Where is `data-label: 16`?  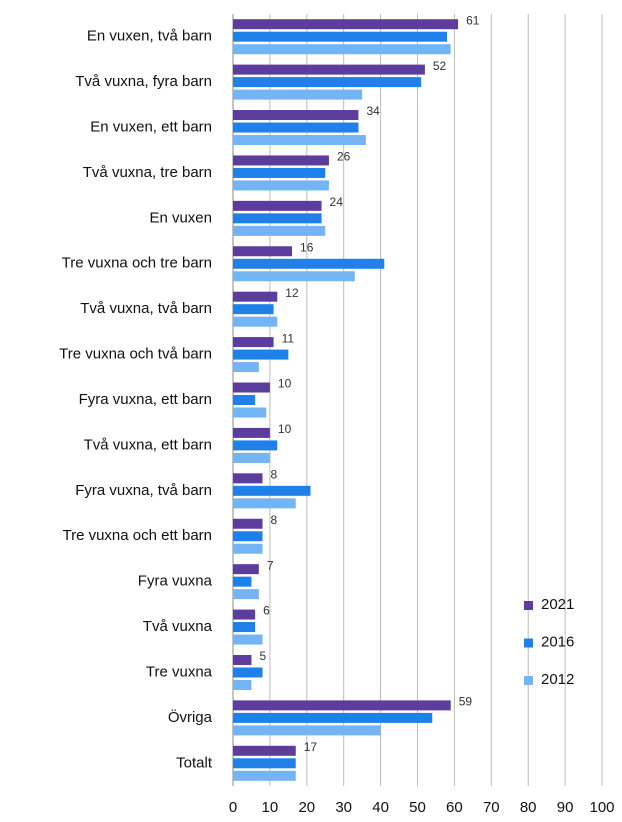
data-label: 16 is located at coordinates (307, 247).